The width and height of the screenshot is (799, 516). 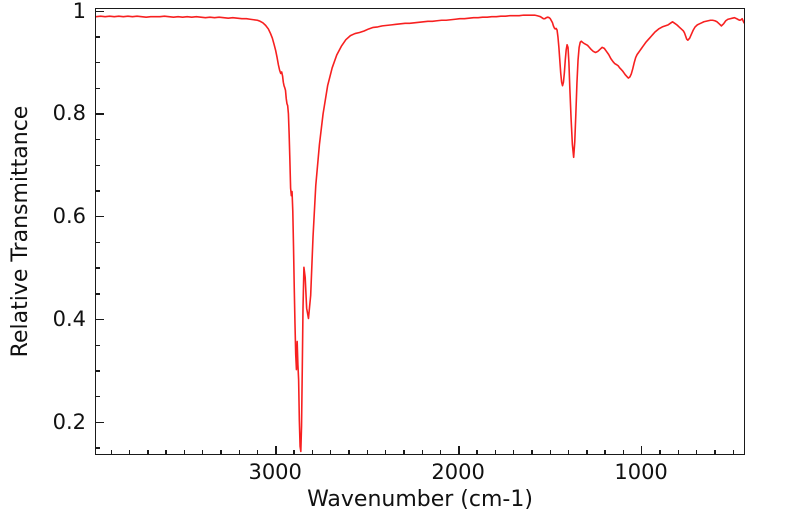 I want to click on y-tick-label-1: 1, so click(x=79, y=11).